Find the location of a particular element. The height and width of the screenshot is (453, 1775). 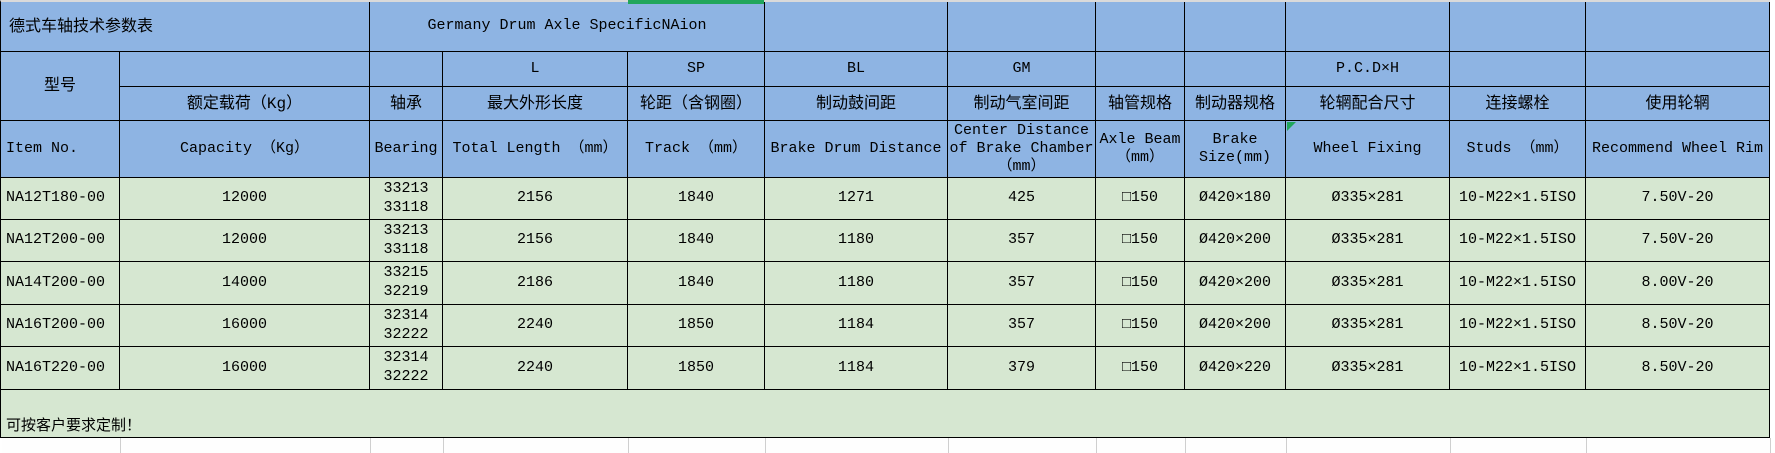

header-zh-item-no: 型号 is located at coordinates (60, 86).